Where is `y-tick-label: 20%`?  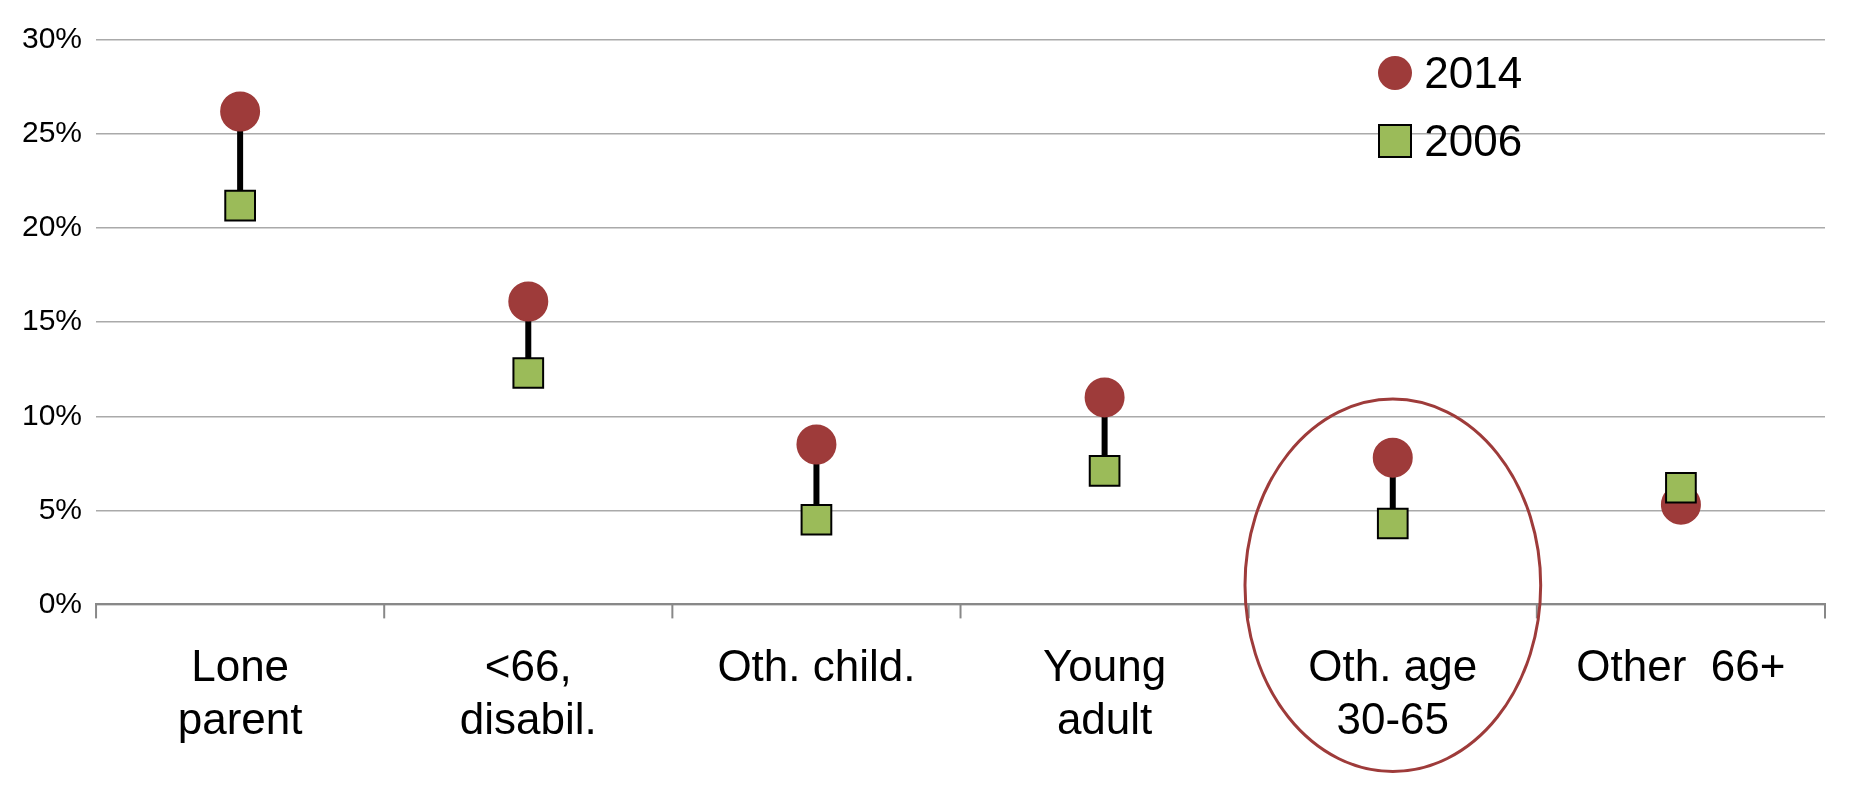 y-tick-label: 20% is located at coordinates (52, 226).